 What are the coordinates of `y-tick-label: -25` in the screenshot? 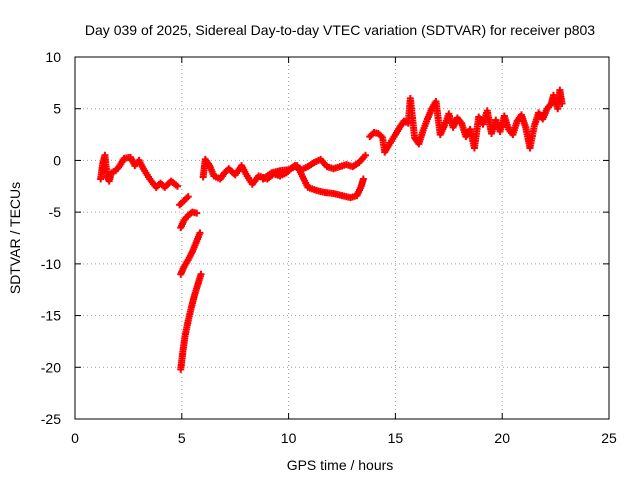 It's located at (51, 419).